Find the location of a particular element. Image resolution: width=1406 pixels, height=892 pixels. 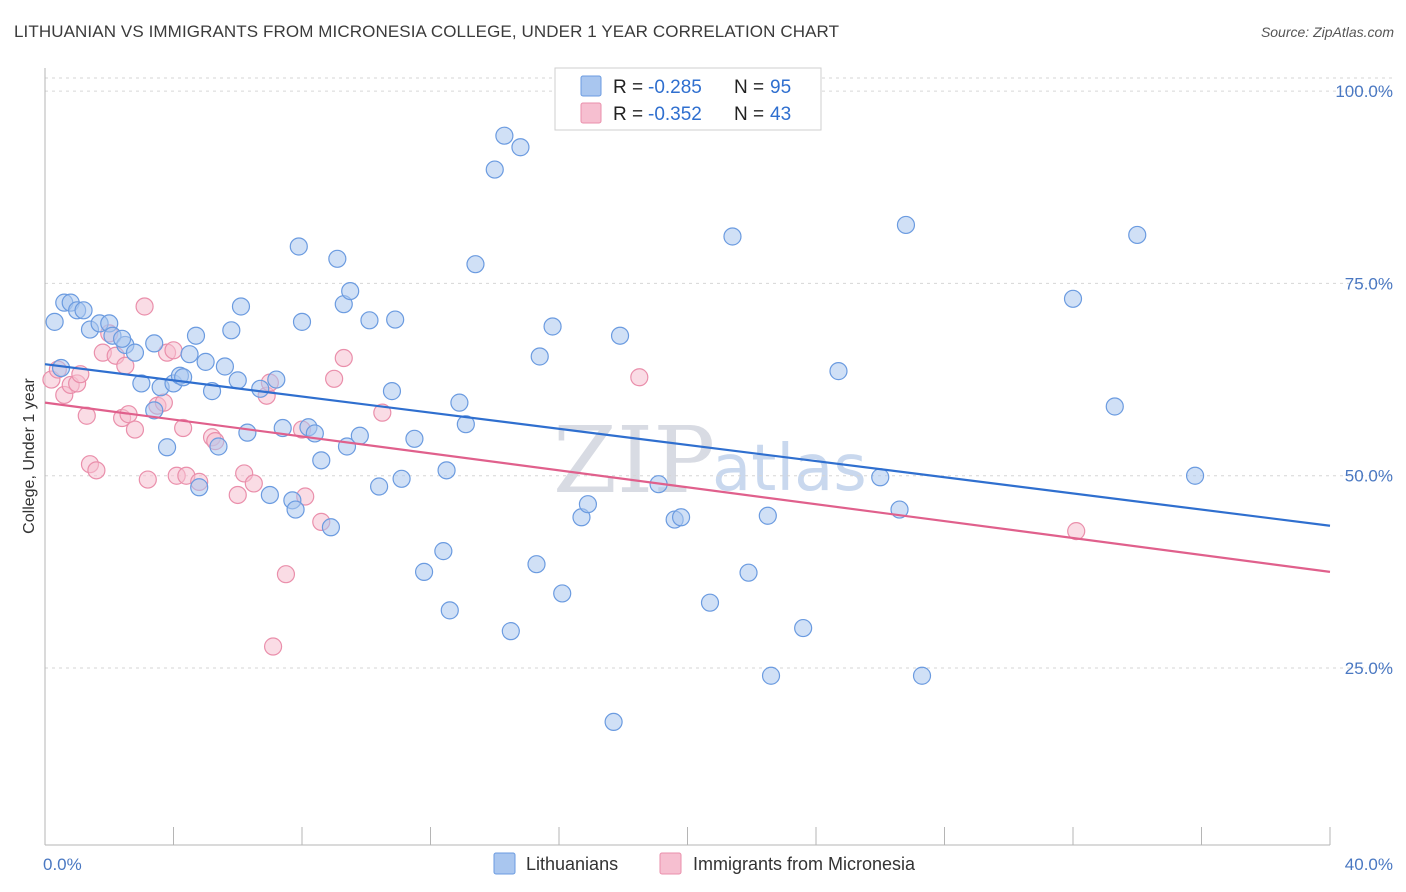

y-axis-label: College, Under 1 year is located at coordinates (29, 456).